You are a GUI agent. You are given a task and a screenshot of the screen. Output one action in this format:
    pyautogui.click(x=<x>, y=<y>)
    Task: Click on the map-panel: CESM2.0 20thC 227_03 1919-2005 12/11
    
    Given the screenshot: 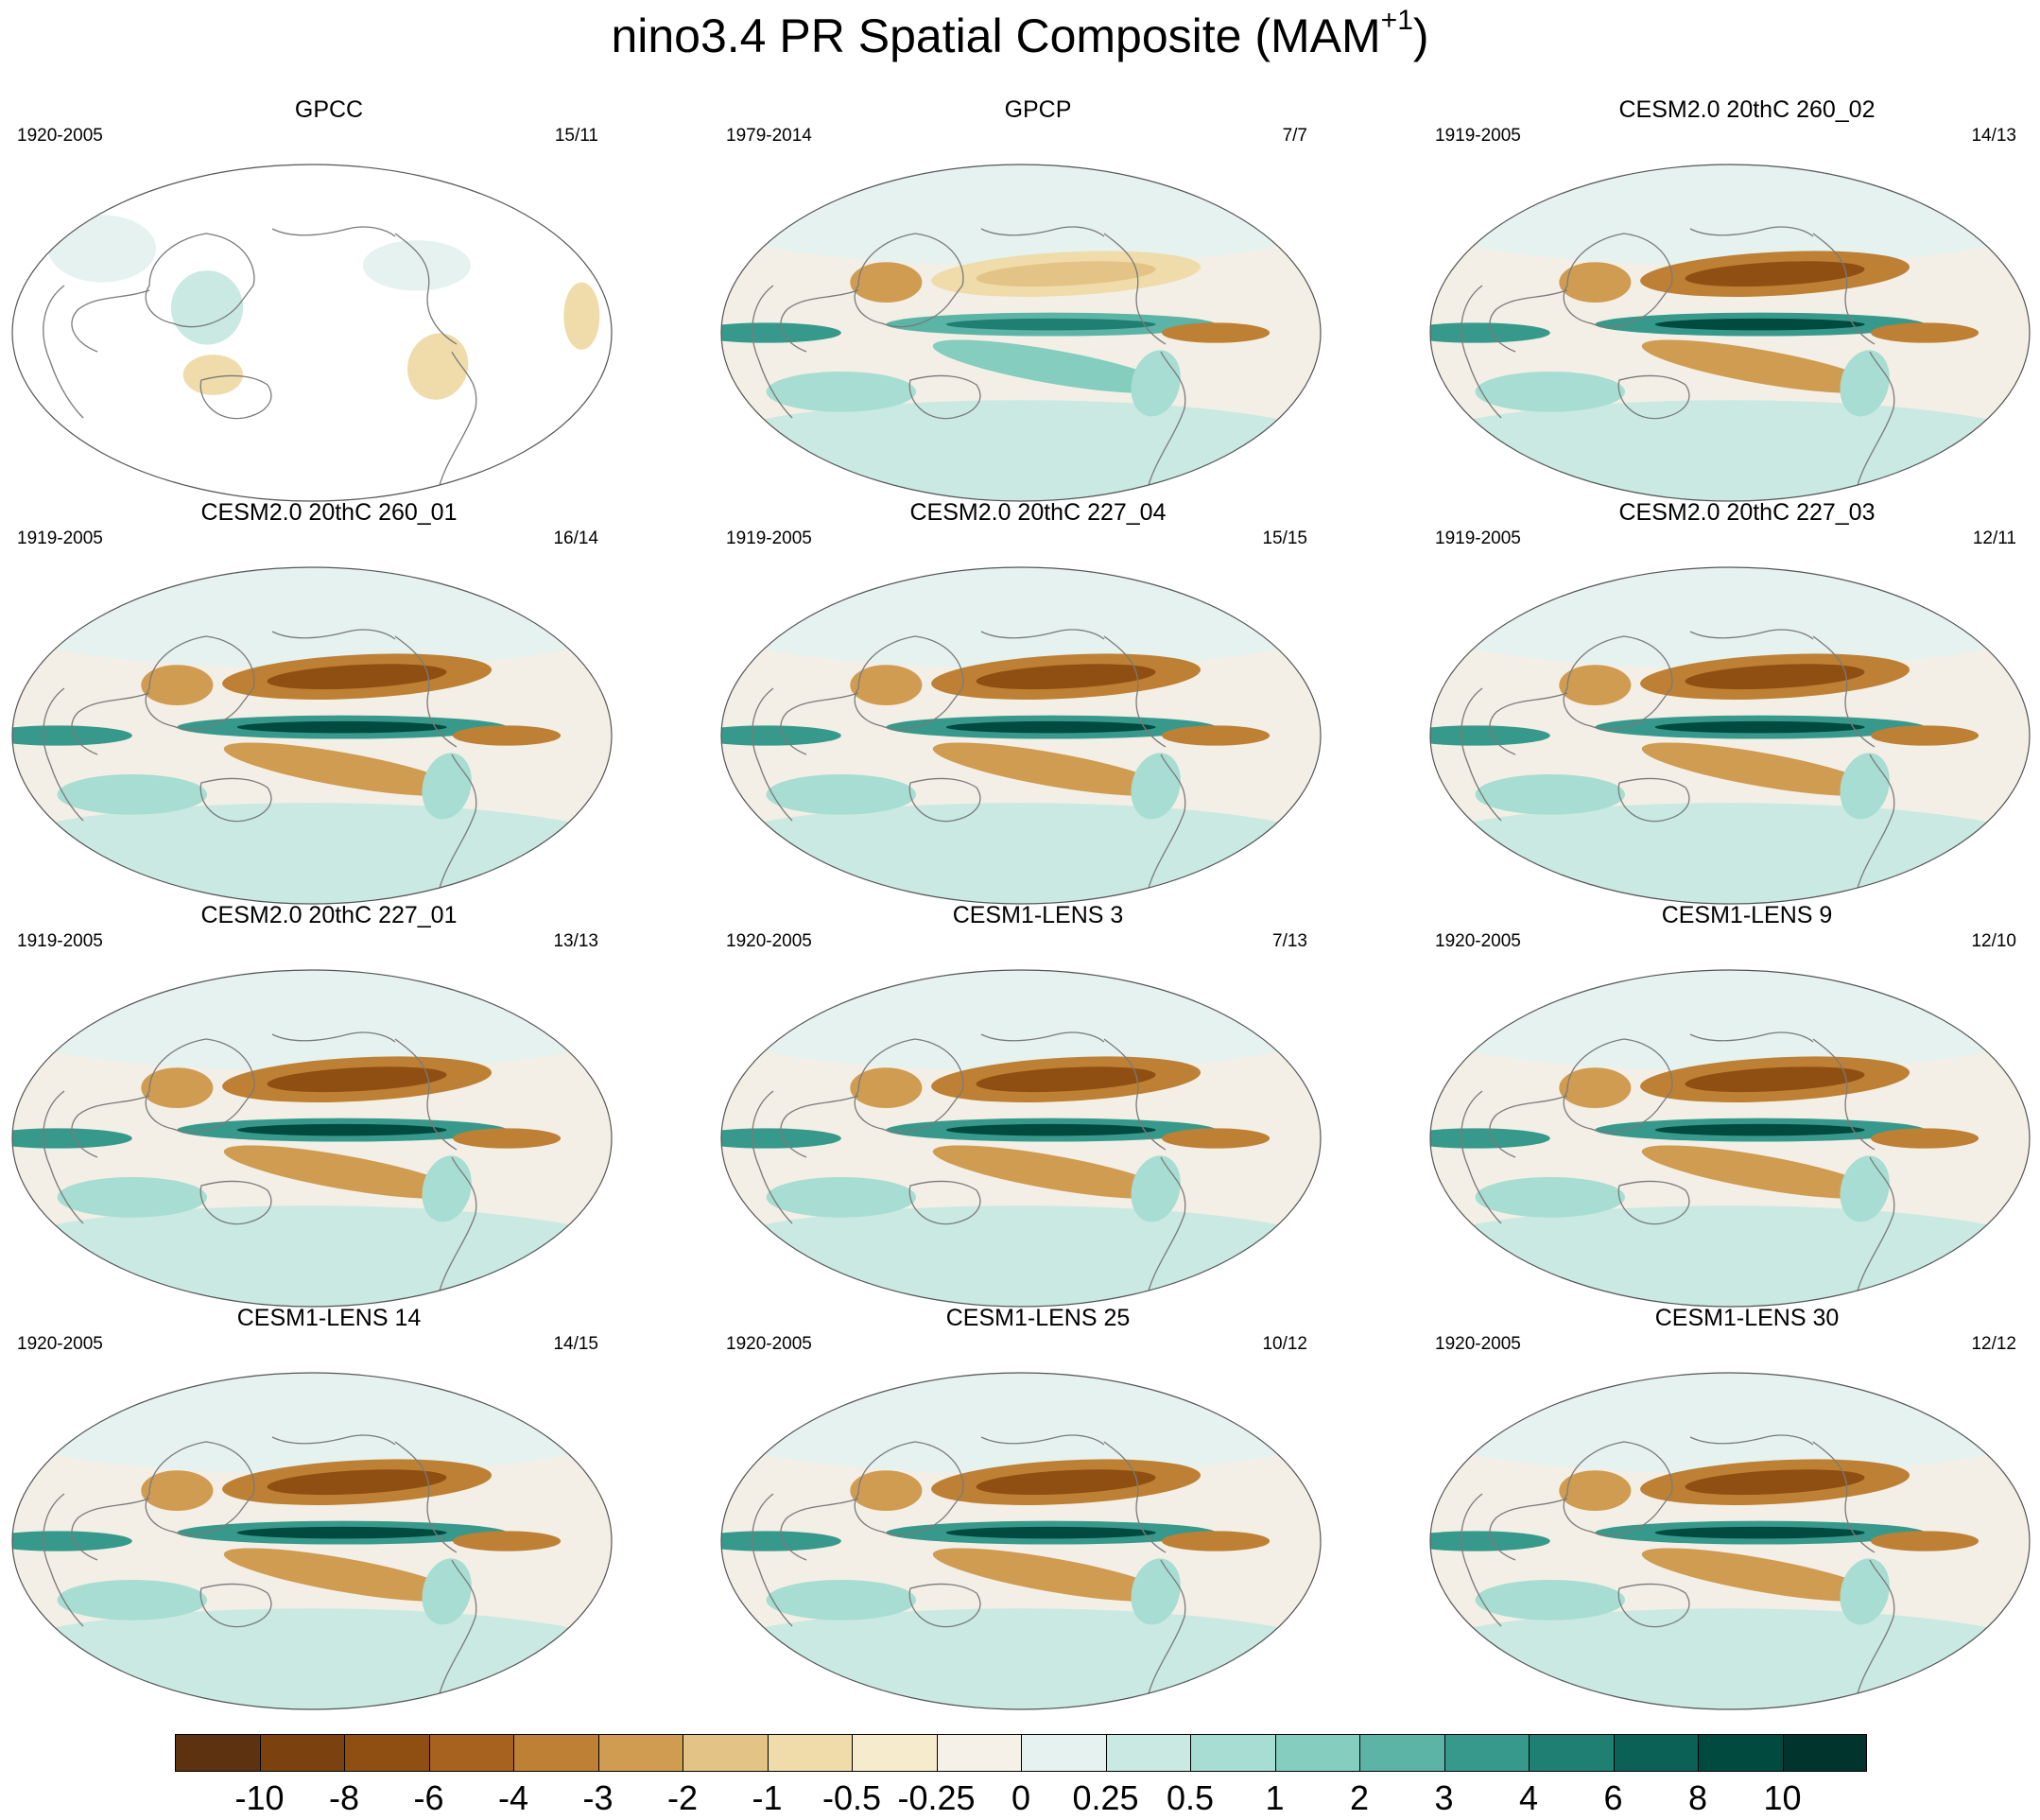 What is the action you would take?
    pyautogui.click(x=1733, y=702)
    